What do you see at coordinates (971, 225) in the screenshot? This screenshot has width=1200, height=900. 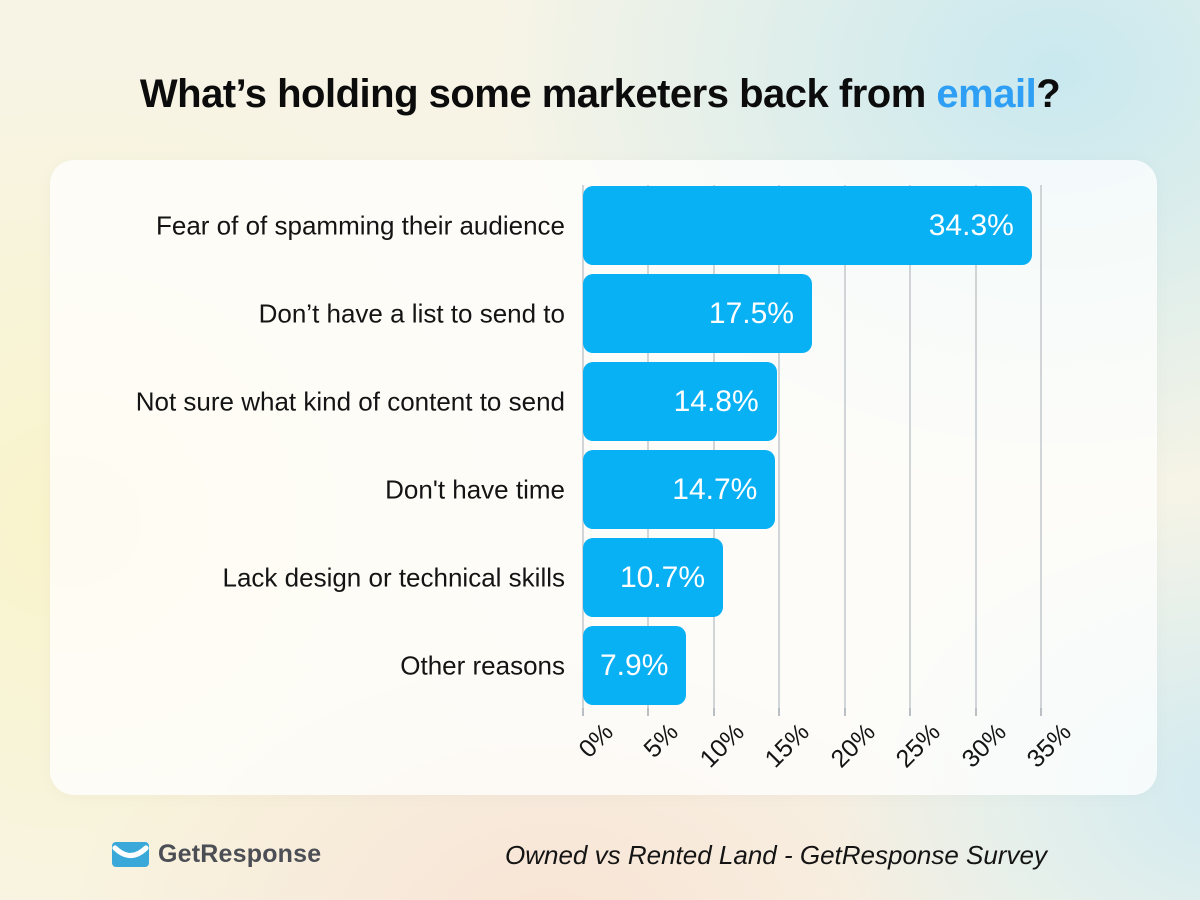 I see `bar-value-label: 34.3%` at bounding box center [971, 225].